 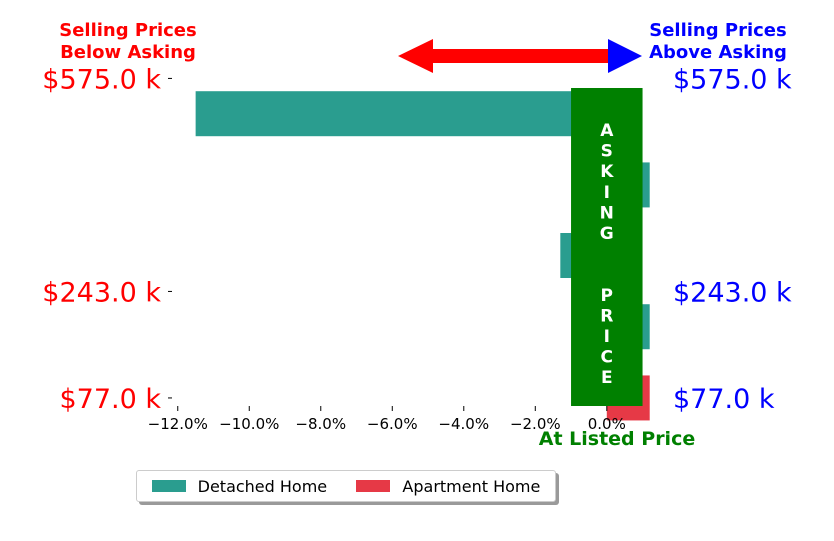 I want to click on legend-swatch-apartment, so click(x=373, y=486).